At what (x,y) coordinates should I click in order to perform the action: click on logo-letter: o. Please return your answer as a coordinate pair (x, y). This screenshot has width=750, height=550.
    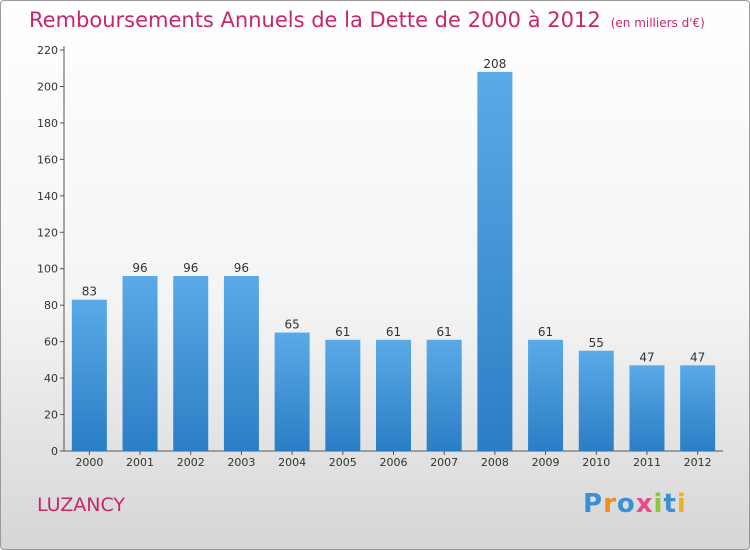
    Looking at the image, I should click on (626, 504).